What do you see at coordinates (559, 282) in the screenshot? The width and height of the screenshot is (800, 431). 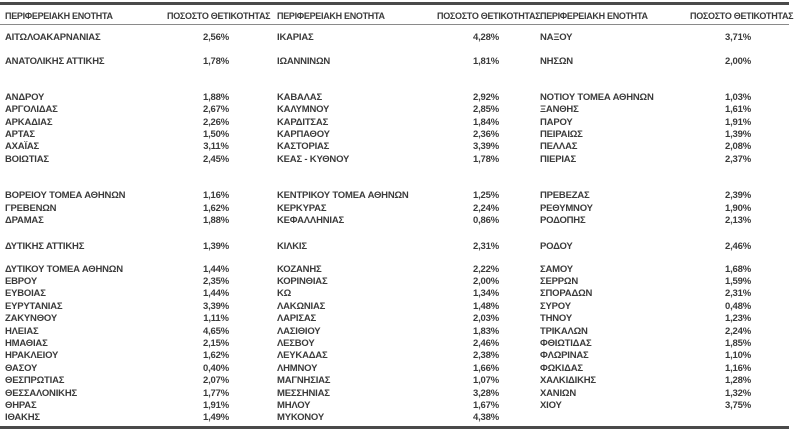 I see `region-cell: ΣΕΡΡΩΝ` at bounding box center [559, 282].